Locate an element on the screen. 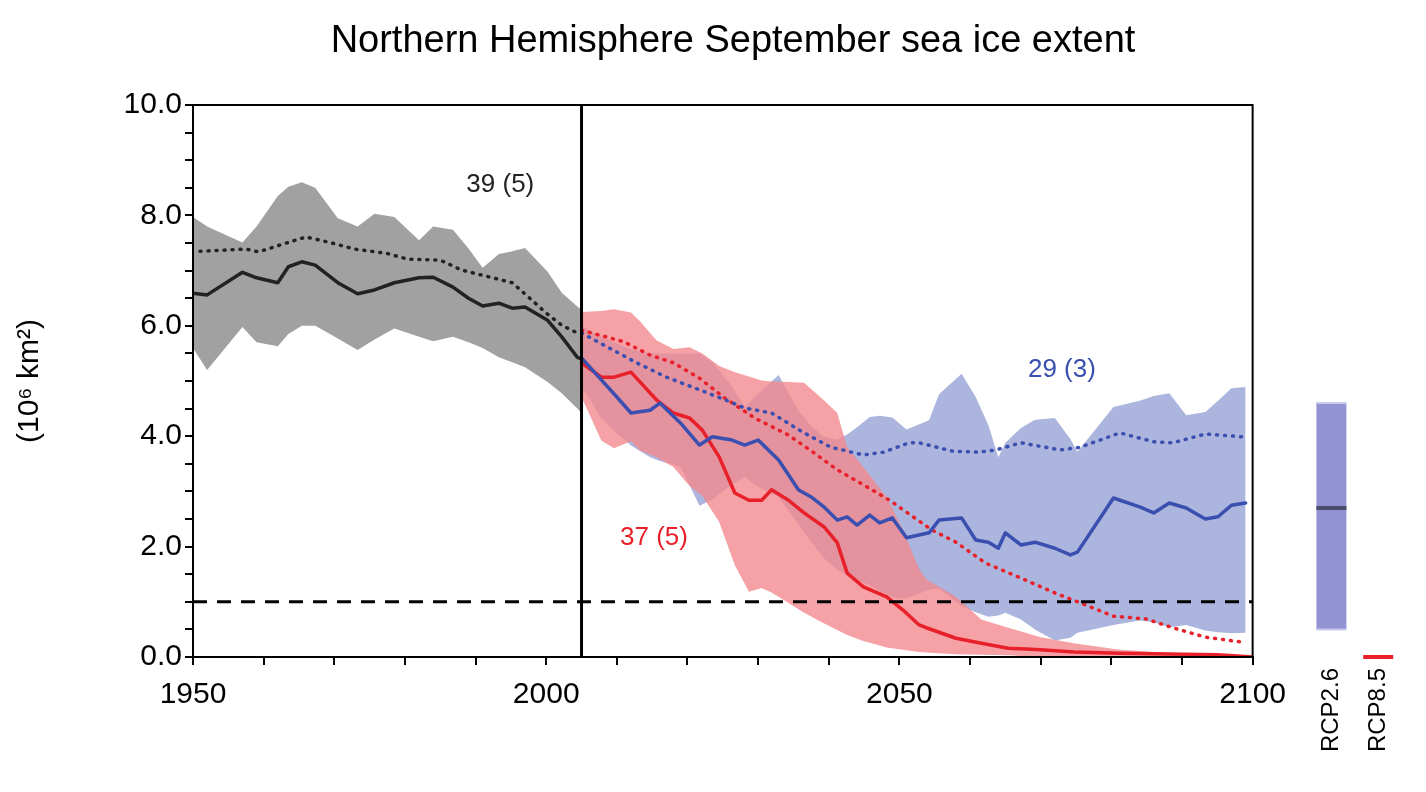 The image size is (1426, 792). chart-title: Northern Hemisphere September sea ice extent is located at coordinates (733, 39).